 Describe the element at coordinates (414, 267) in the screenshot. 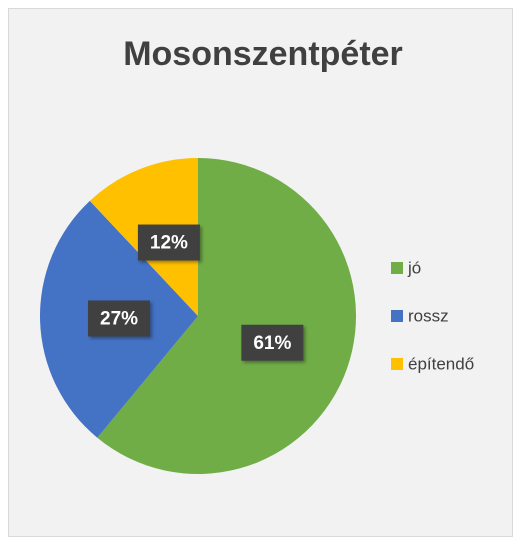

I see `legend-label: jó` at that location.